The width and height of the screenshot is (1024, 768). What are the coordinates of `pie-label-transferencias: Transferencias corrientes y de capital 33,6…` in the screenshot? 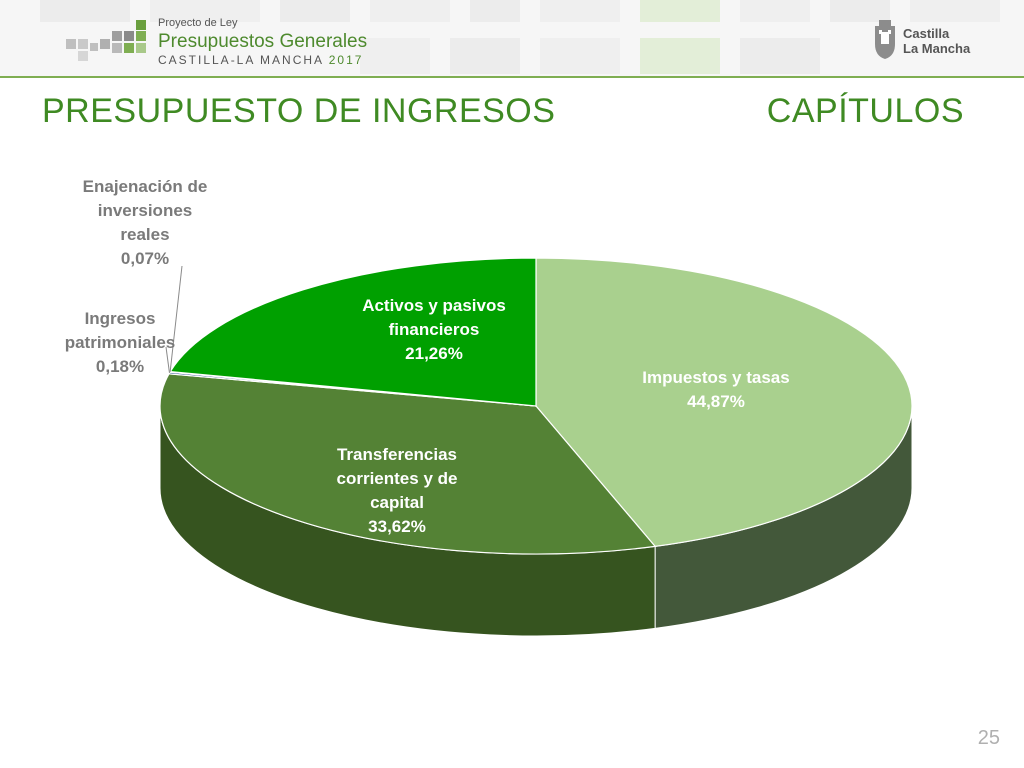 It's located at (397, 490).